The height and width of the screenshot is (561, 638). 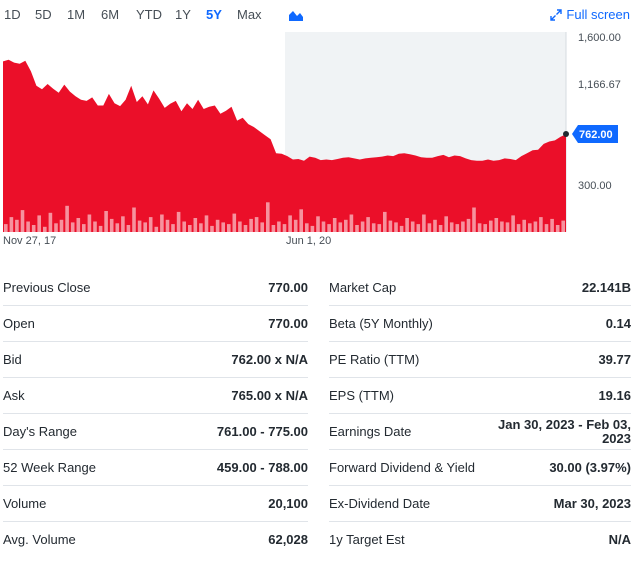 I want to click on range-1y-button: 1Y, so click(x=183, y=14).